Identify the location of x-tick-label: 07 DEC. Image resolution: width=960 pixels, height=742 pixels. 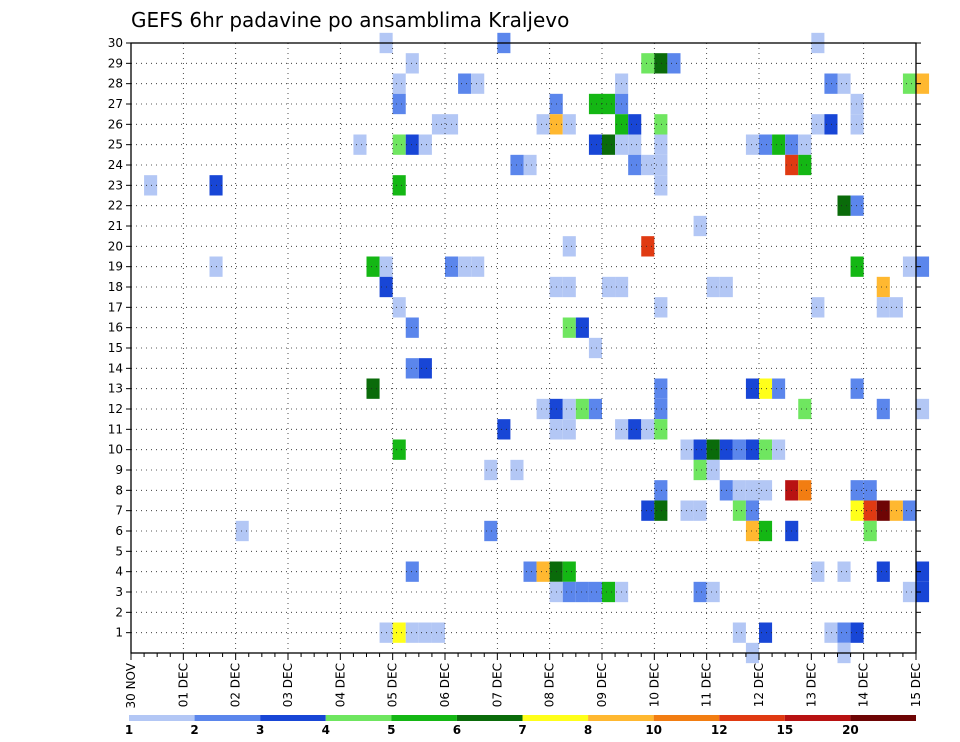
(497, 685).